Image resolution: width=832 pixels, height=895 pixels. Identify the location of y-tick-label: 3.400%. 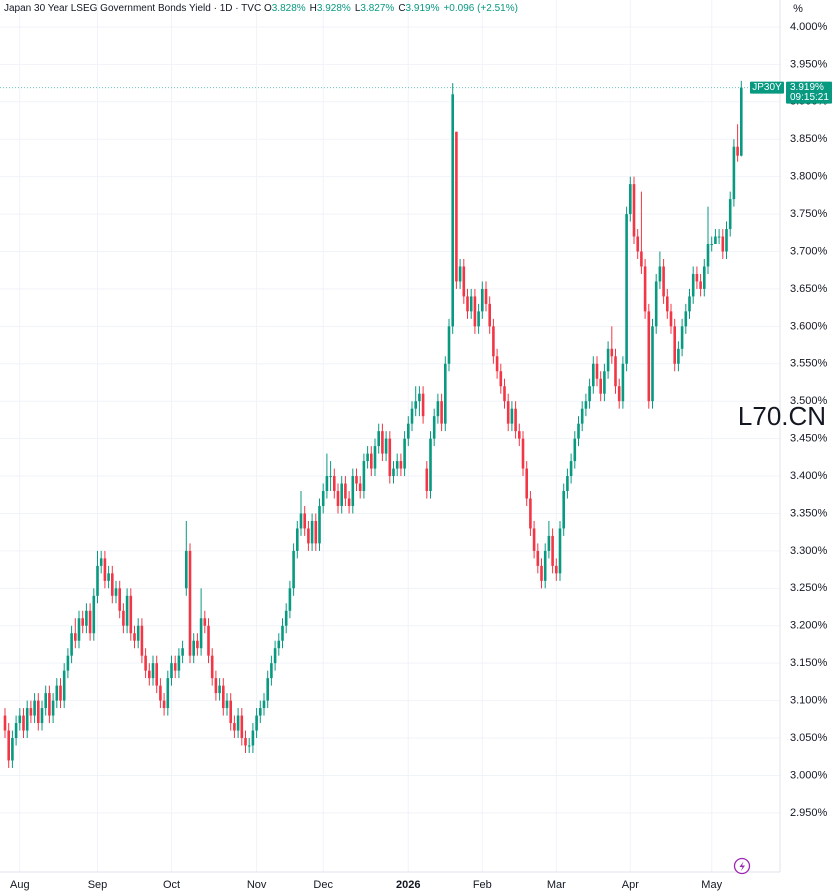
(809, 476).